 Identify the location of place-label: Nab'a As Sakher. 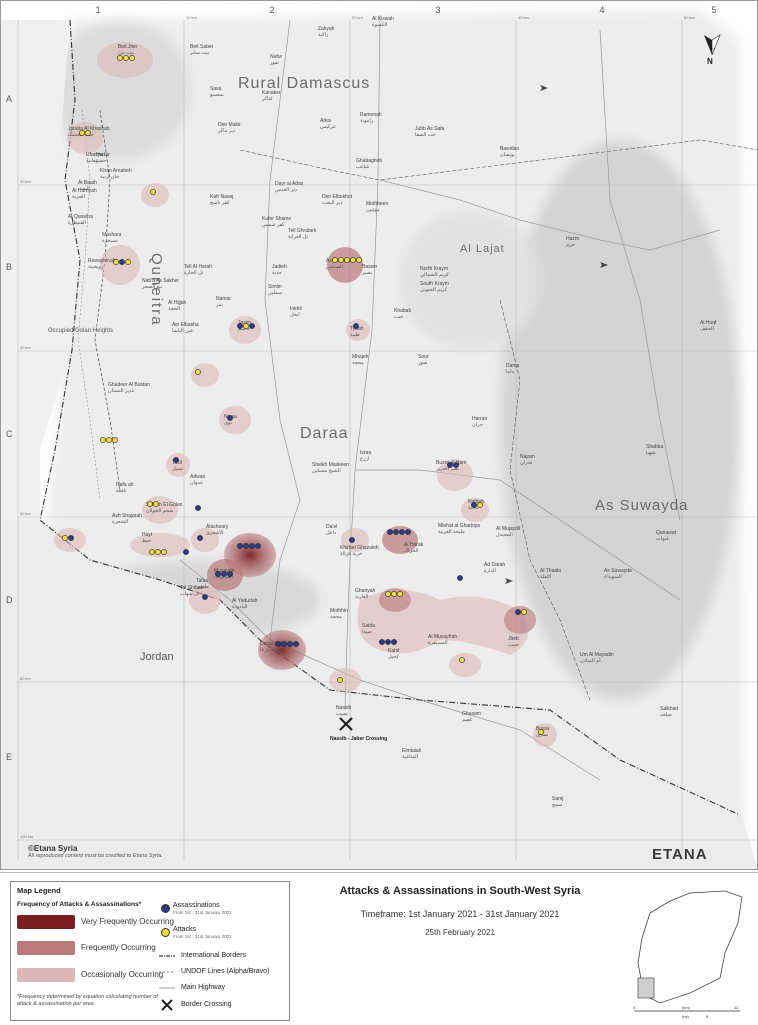
(160, 281).